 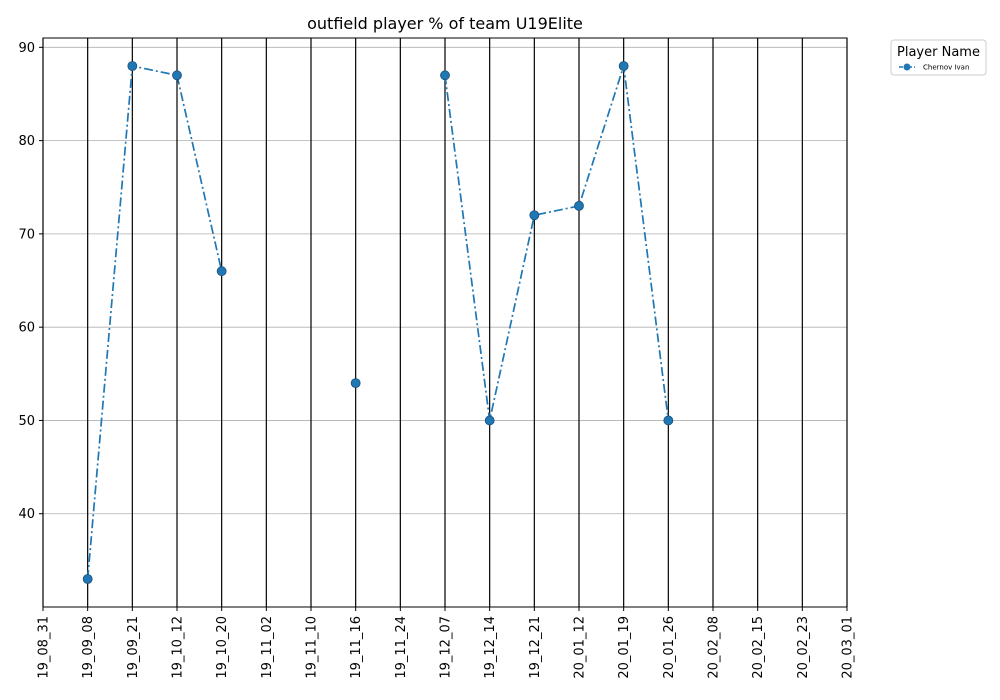 I want to click on legend-marker, so click(x=907, y=67).